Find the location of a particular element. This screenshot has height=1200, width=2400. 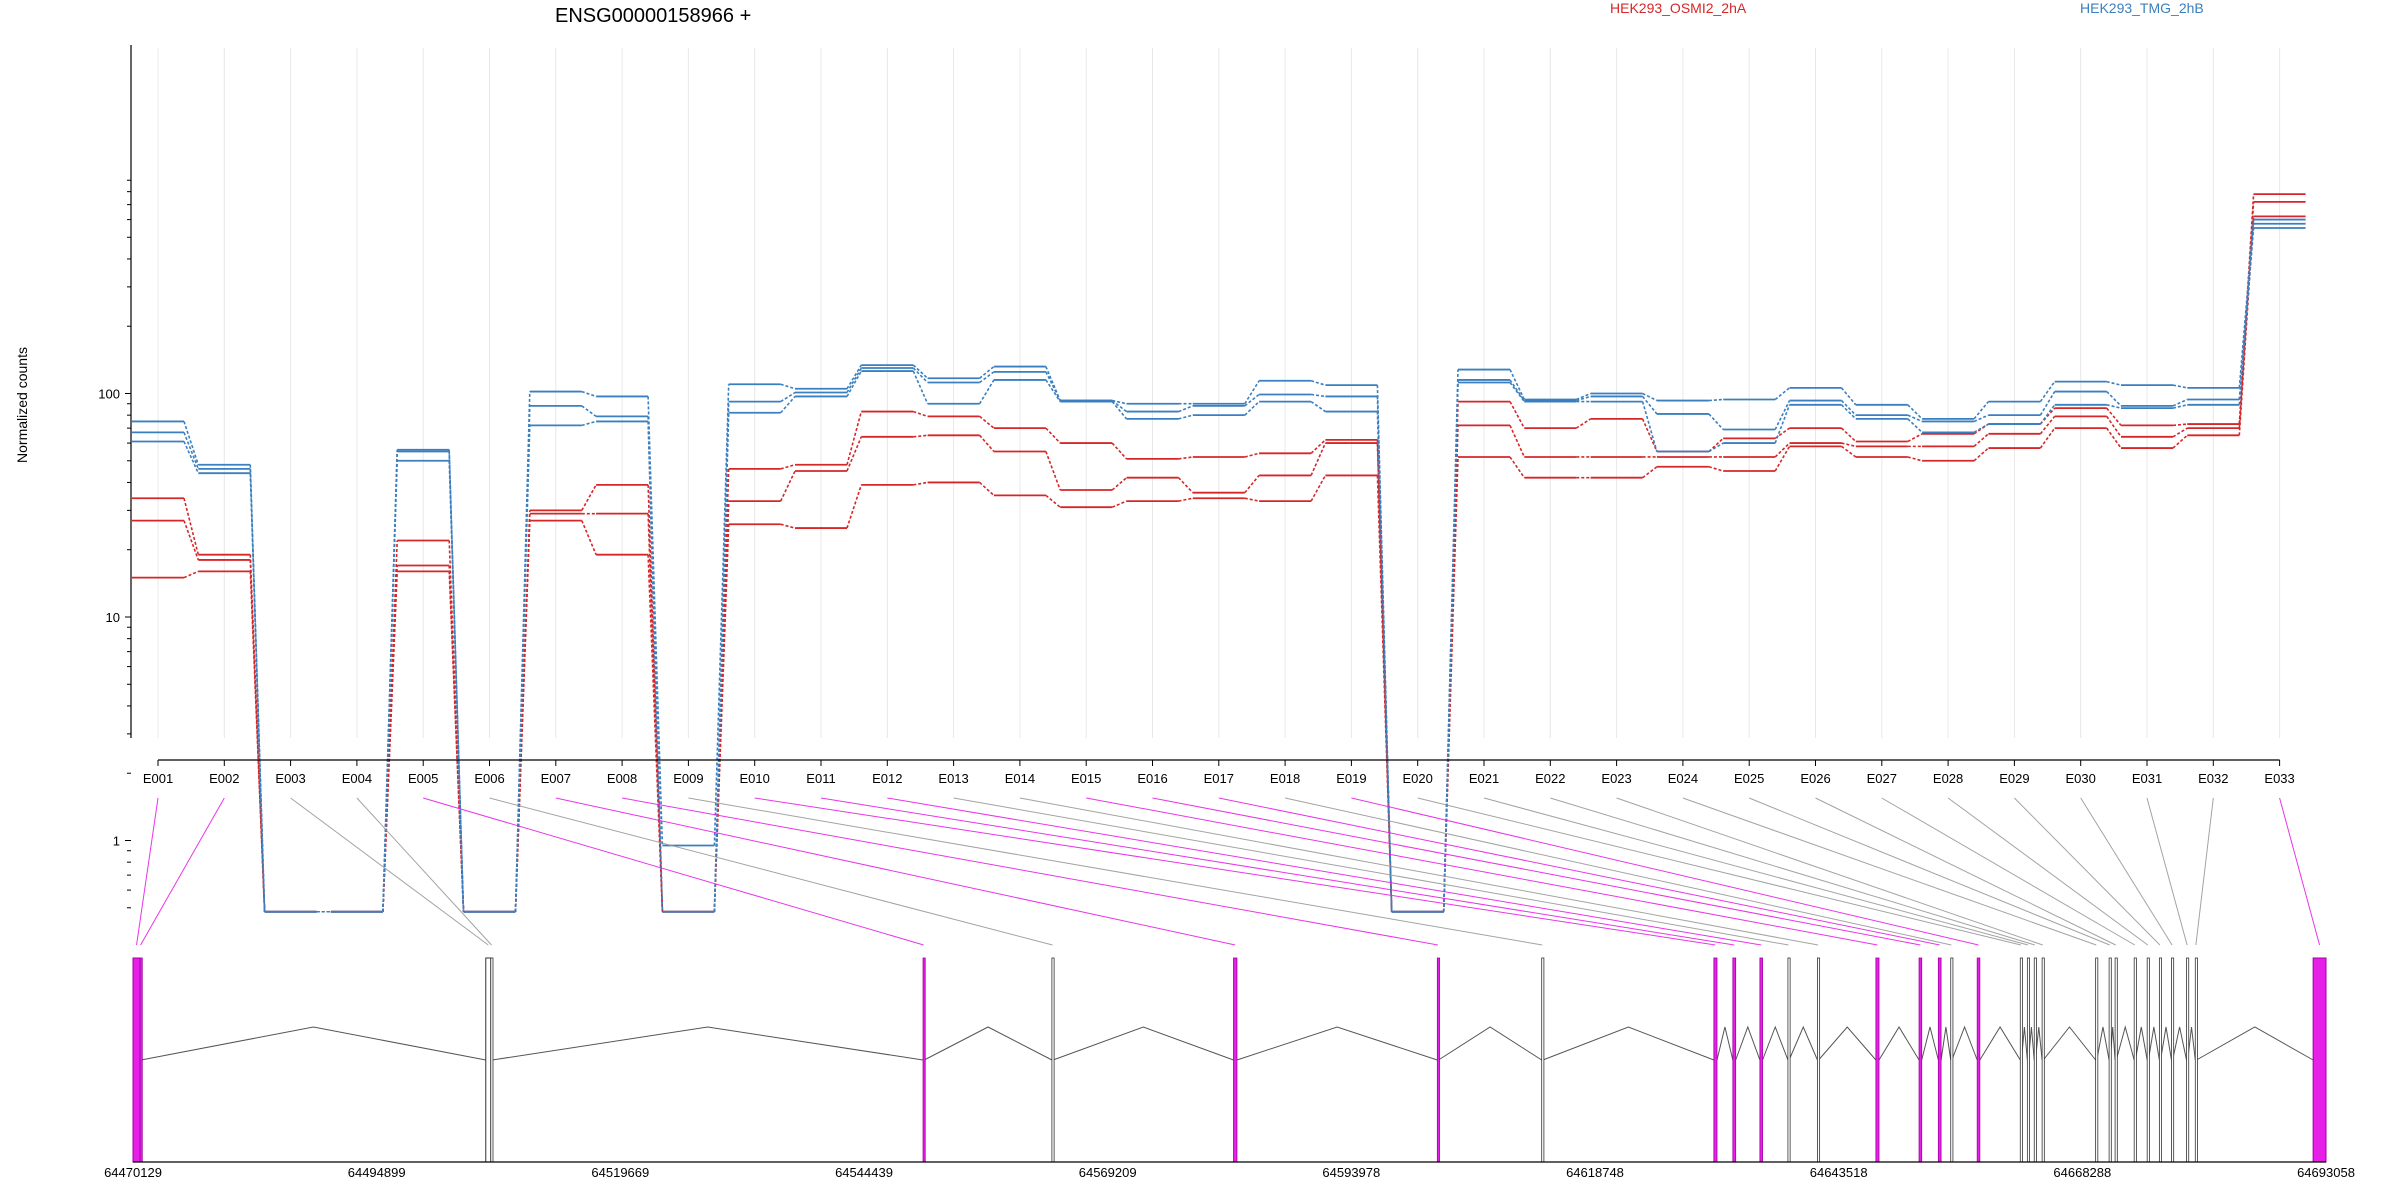

y-axis-label: Normalized counts is located at coordinates (22, 405).